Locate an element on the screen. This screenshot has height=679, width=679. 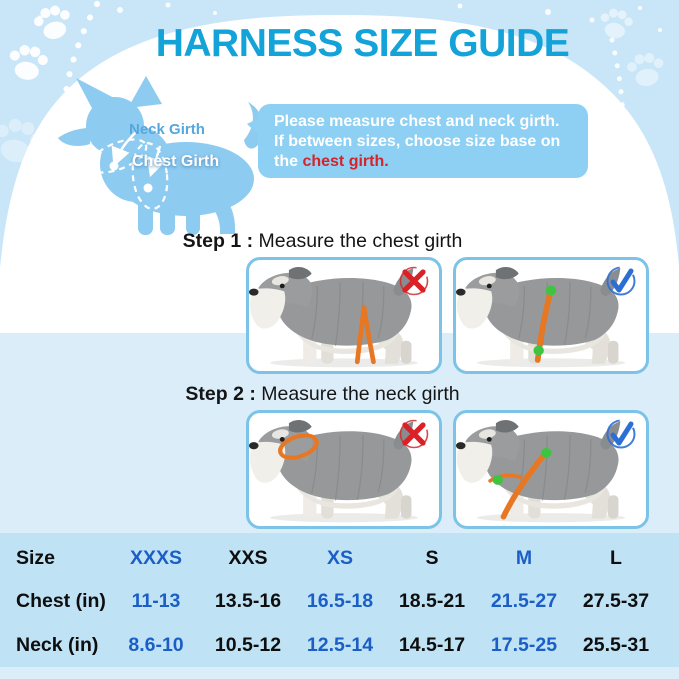
chest-value-xxxs: 11-13 is located at coordinates (156, 601).